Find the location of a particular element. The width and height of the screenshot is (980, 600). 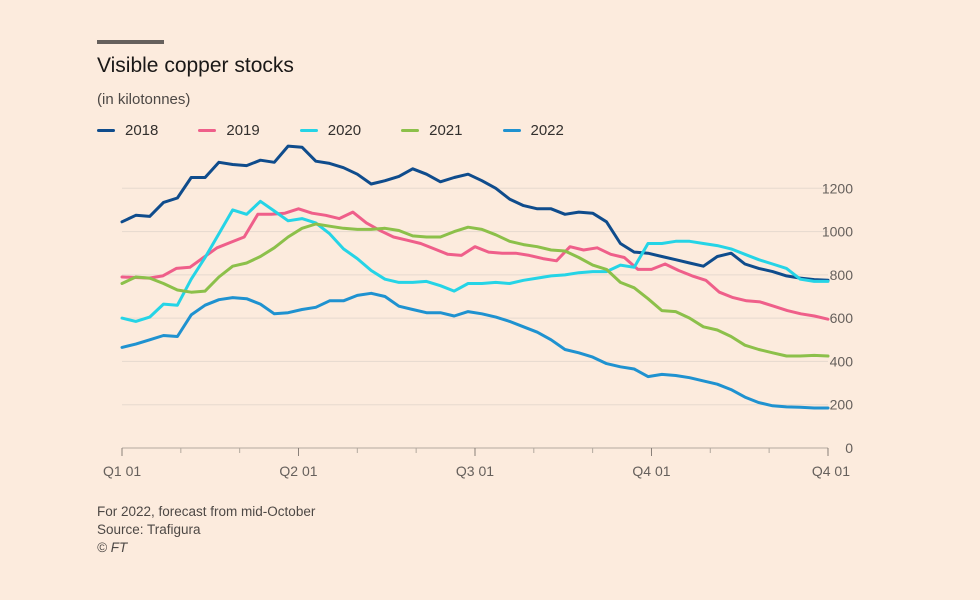

y-tick-label-0: 0 is located at coordinates (849, 448).